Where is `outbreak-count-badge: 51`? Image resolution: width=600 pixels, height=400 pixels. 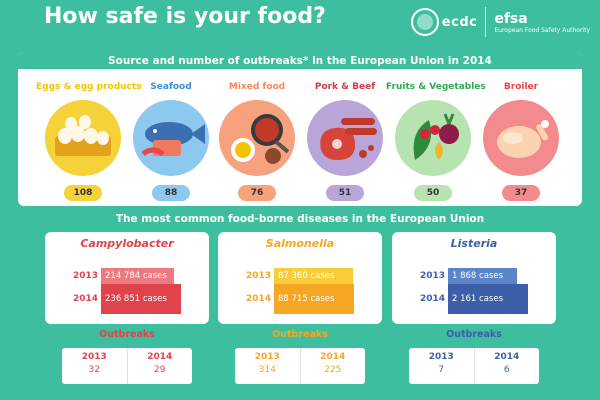
outbreak-count-badge: 51 is located at coordinates (345, 193).